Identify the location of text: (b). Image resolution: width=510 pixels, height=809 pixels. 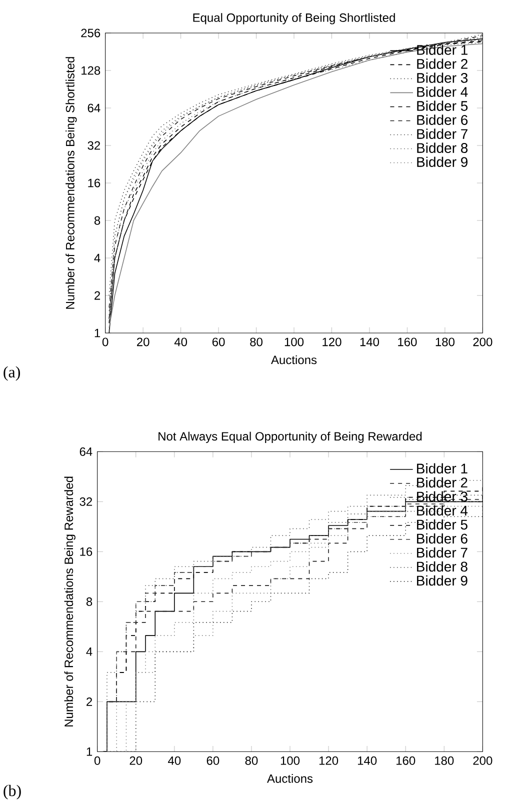
(12, 792).